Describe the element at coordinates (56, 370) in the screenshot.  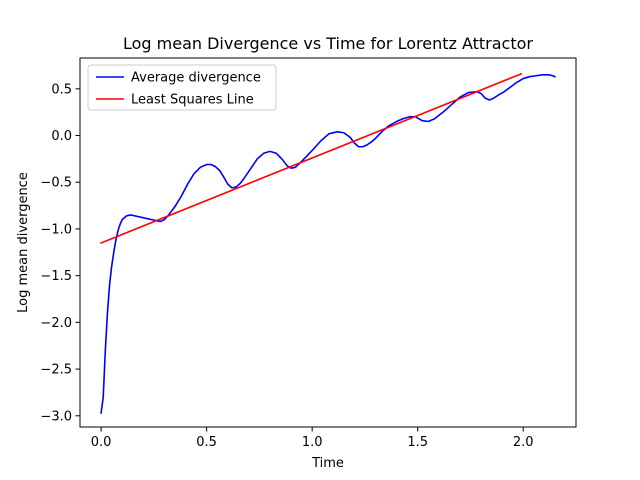
I see `y-tick-label: −2.5` at that location.